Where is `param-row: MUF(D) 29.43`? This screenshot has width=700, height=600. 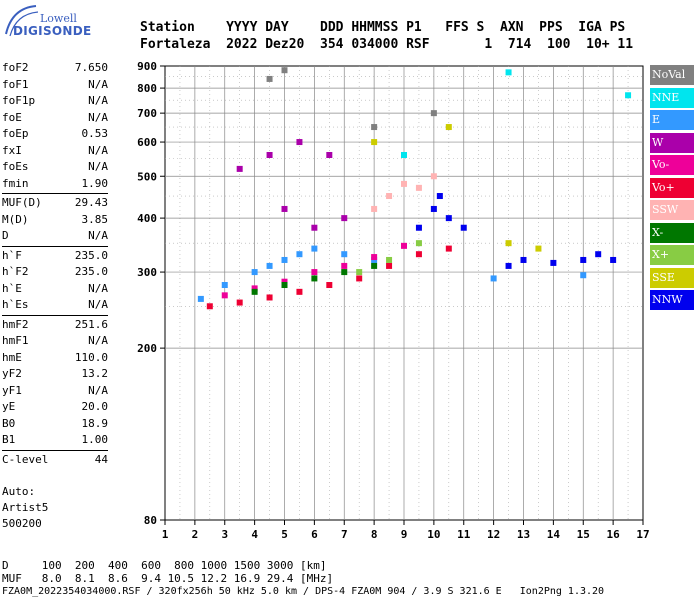 param-row: MUF(D) 29.43 is located at coordinates (55, 203).